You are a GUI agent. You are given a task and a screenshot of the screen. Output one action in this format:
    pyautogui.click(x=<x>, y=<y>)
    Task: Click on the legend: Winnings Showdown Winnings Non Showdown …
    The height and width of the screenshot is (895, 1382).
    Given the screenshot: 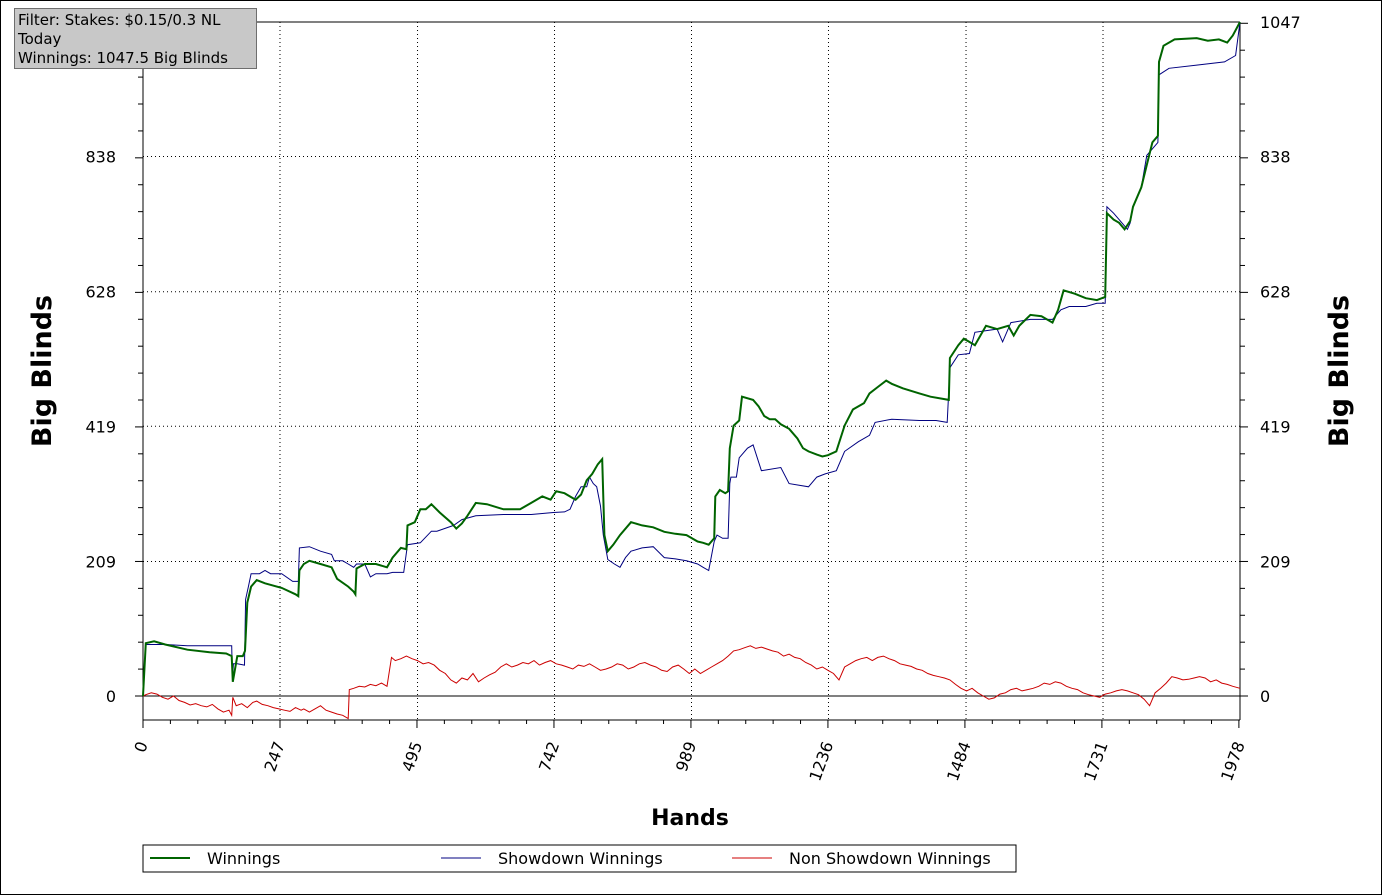 What is the action you would take?
    pyautogui.click(x=579, y=858)
    